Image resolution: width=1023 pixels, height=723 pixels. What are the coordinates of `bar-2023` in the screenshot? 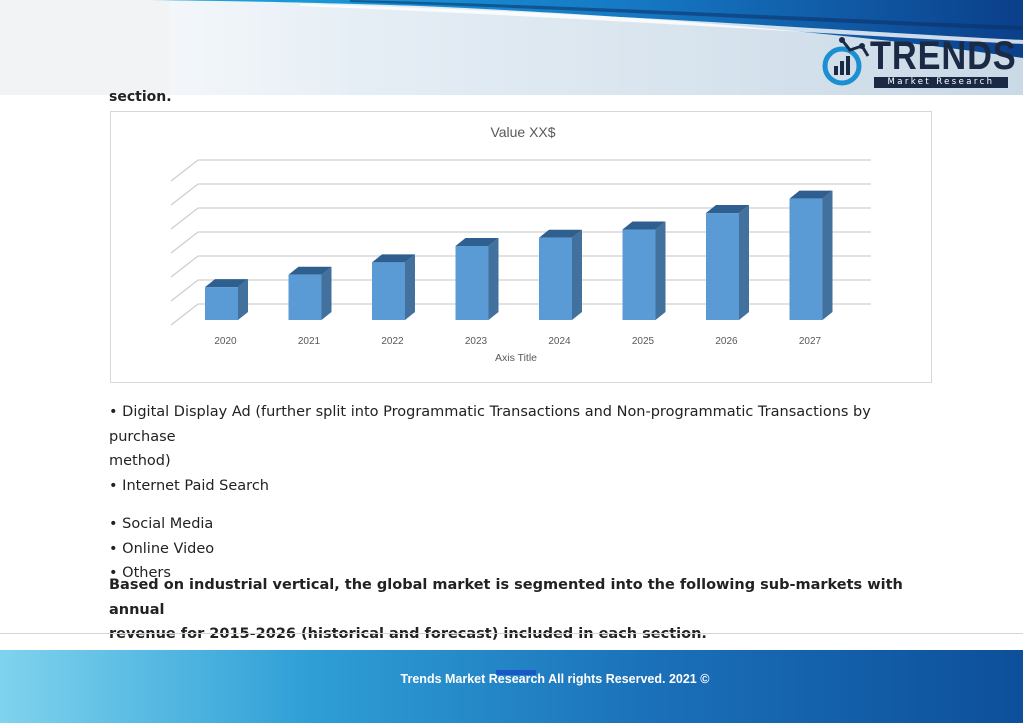 It's located at (477, 278).